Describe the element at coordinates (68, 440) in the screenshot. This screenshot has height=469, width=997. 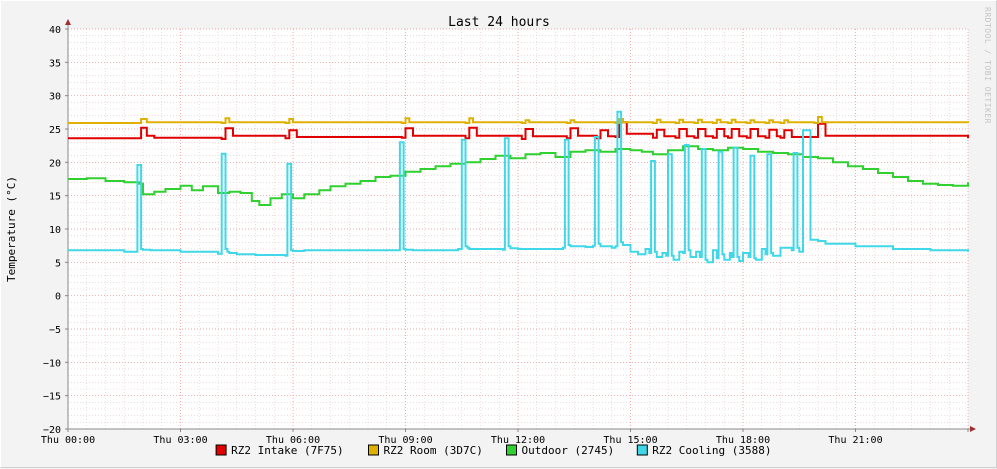
I see `x-tick-label: Thu 00:00` at that location.